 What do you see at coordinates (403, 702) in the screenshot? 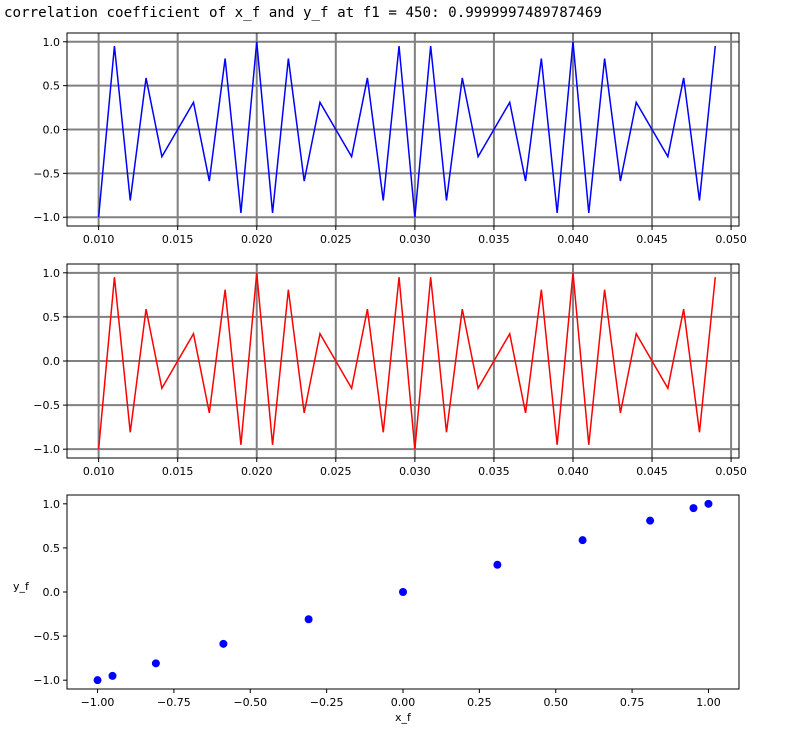
I see `x-tick-label: 0.00` at bounding box center [403, 702].